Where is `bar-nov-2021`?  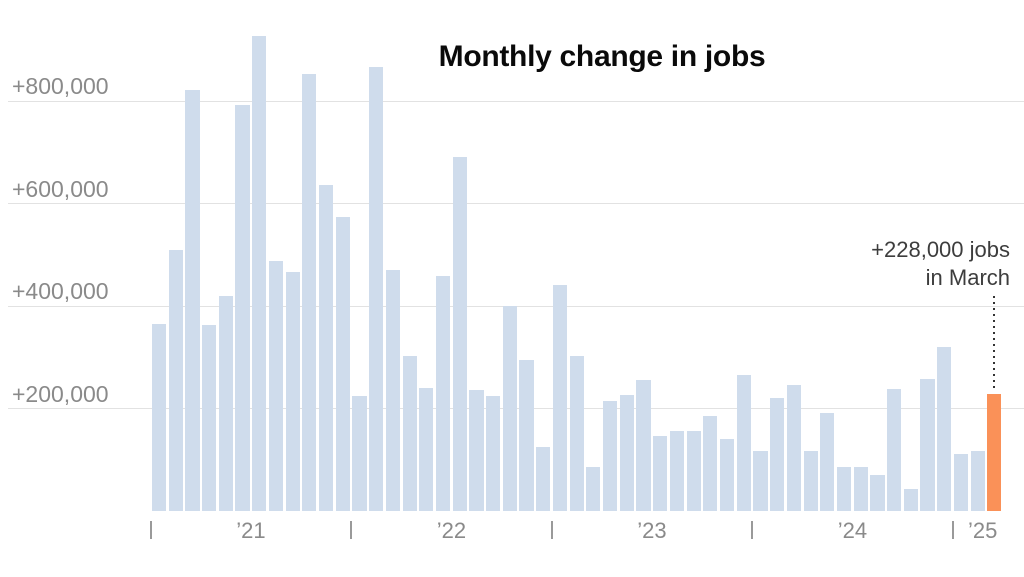
bar-nov-2021 is located at coordinates (326, 348).